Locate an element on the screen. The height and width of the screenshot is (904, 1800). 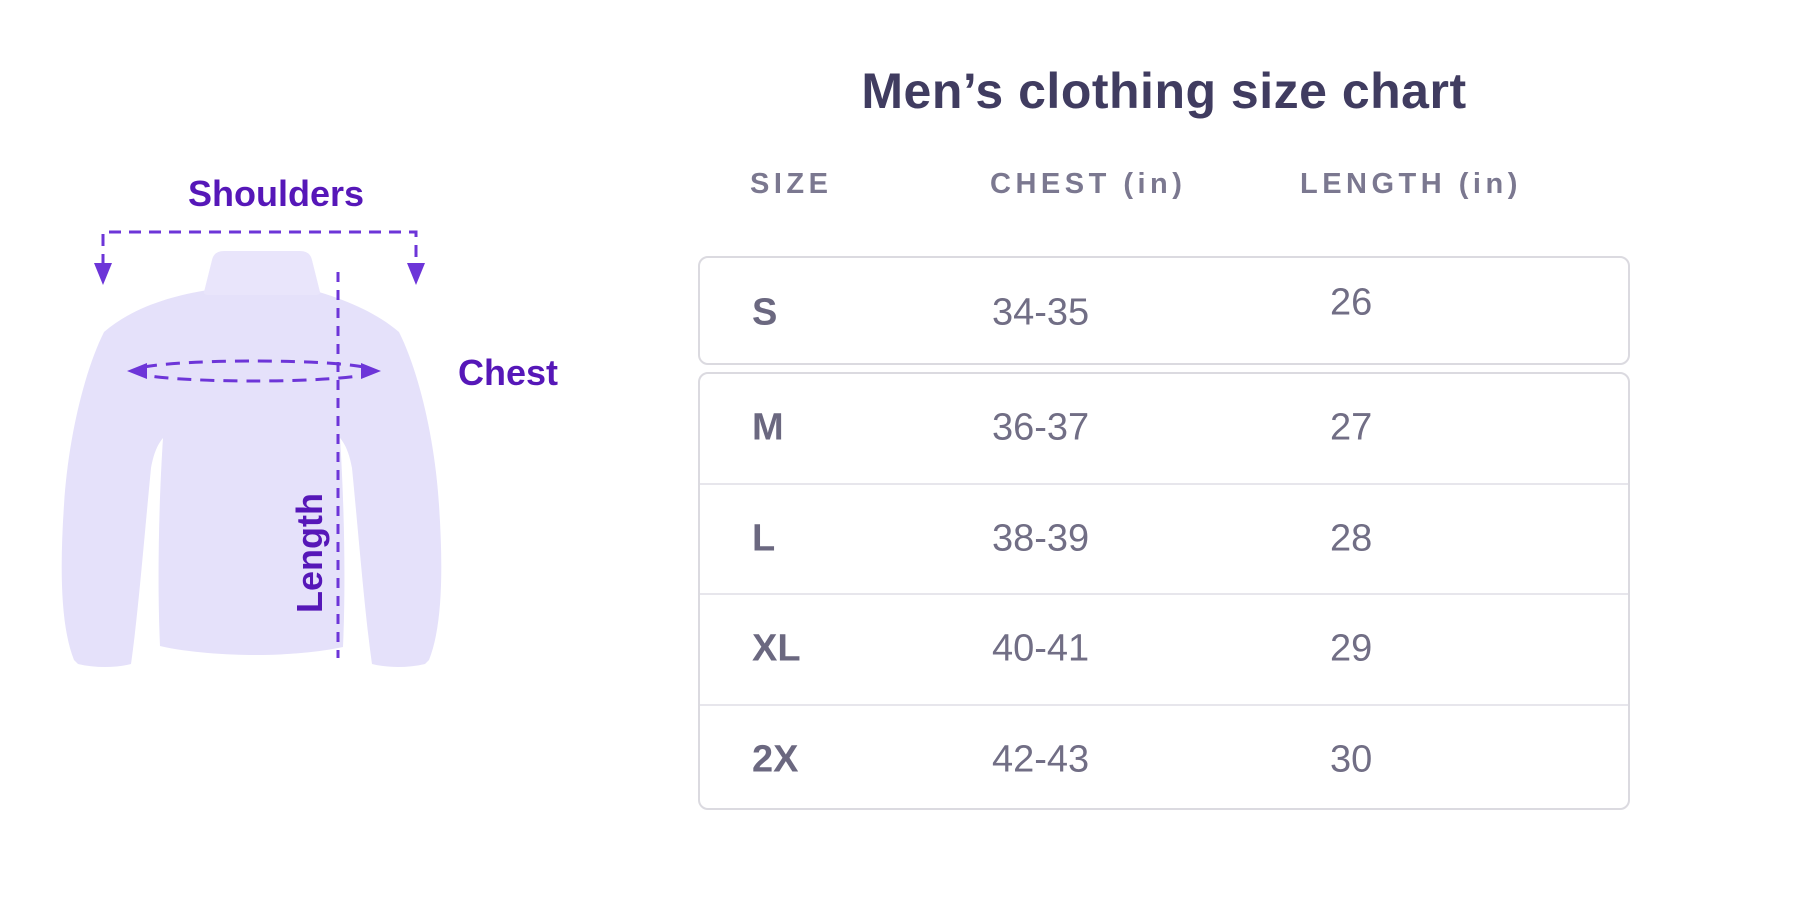
table-header-row: SIZE CHEST (in) LENGTH (in) is located at coordinates (1164, 188).